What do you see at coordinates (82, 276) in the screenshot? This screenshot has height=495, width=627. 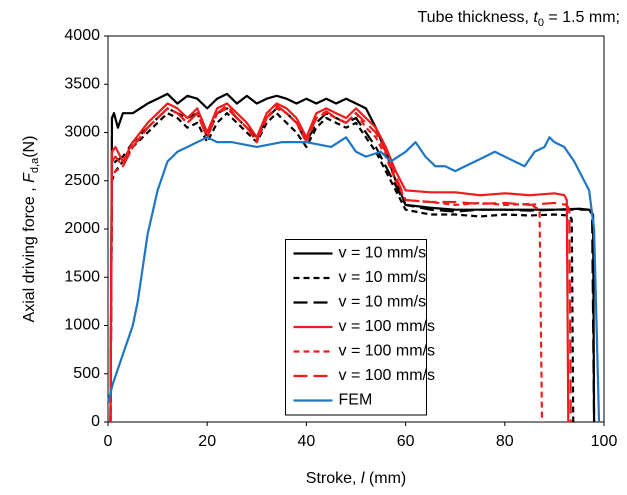 I see `y-tick-label: 1500` at bounding box center [82, 276].